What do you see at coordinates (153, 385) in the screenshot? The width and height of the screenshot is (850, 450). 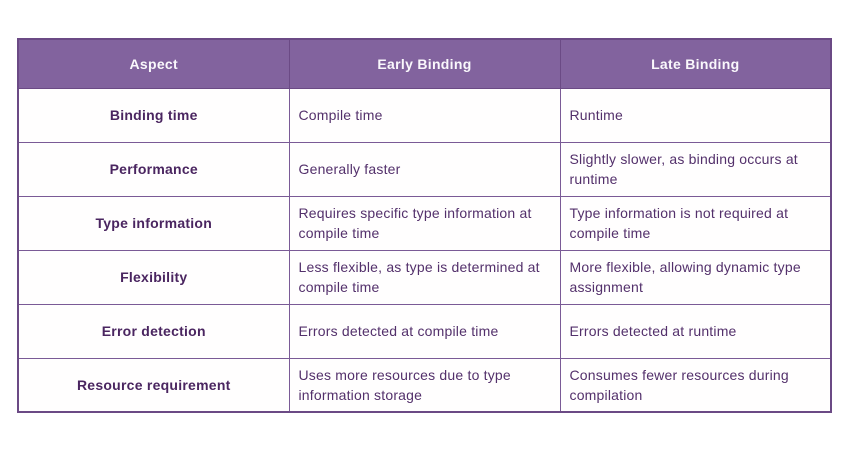 I see `cell-aspect: Resource requirement` at bounding box center [153, 385].